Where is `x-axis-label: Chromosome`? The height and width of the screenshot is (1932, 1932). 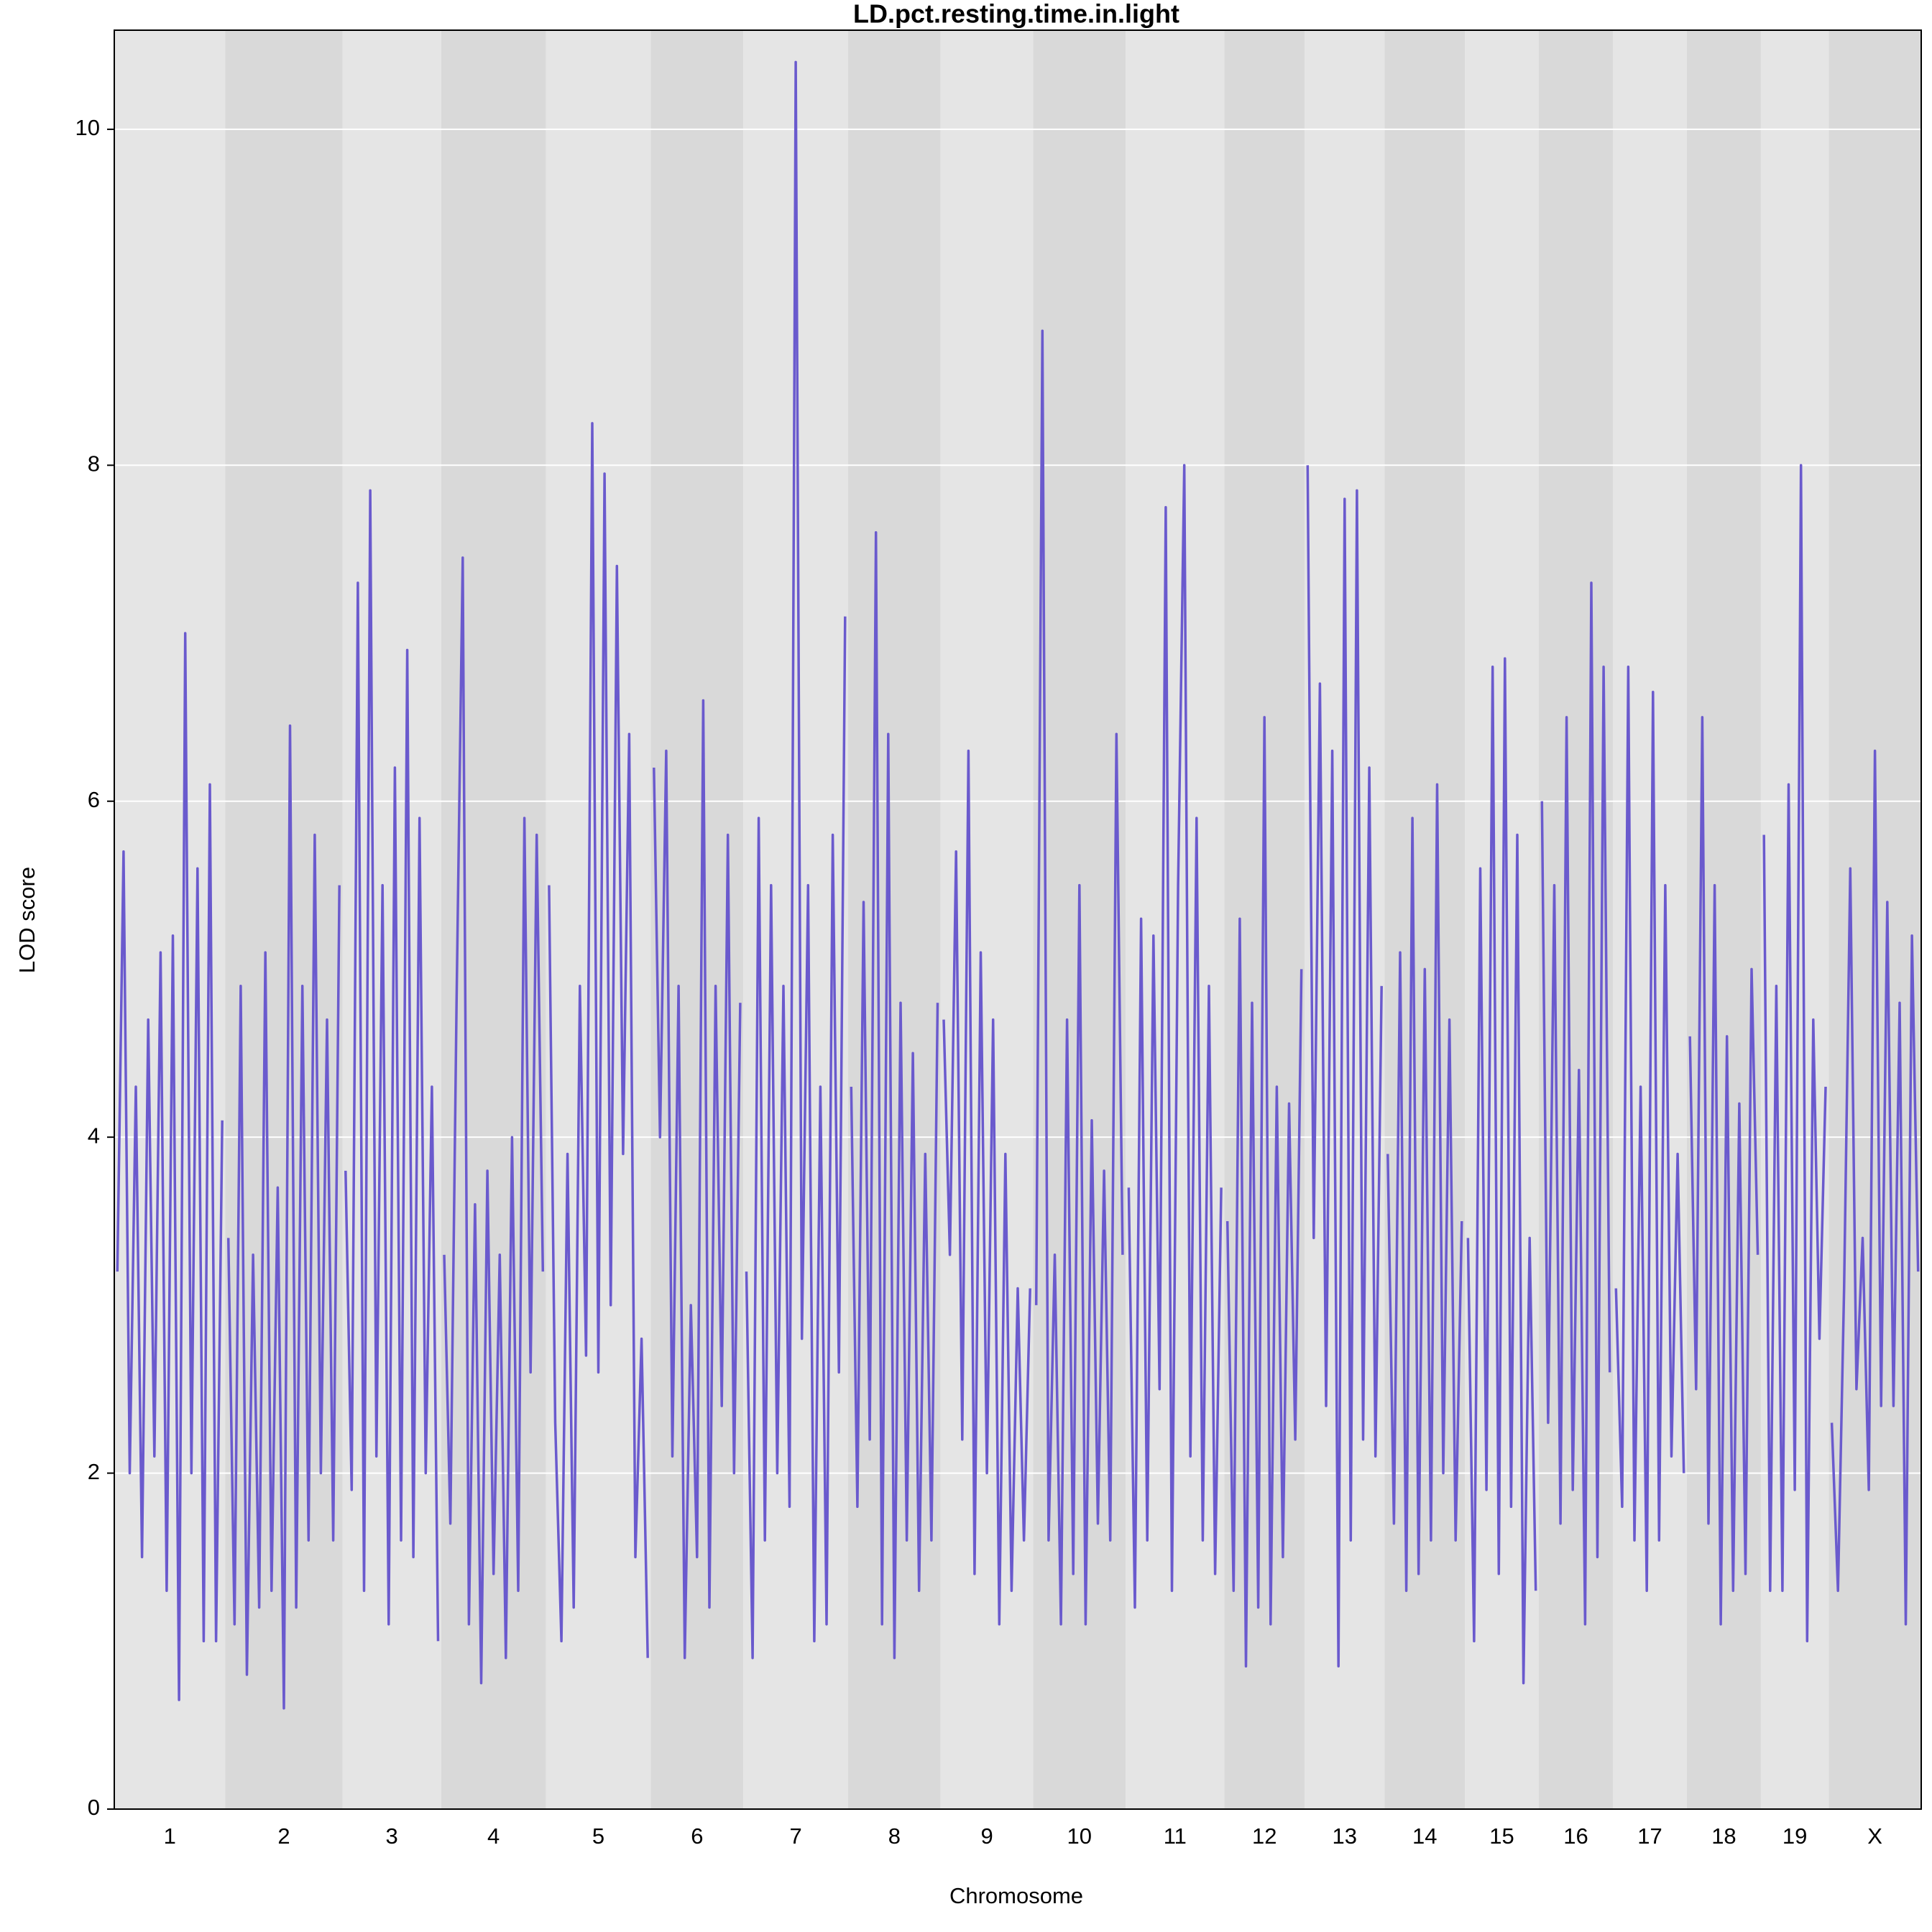
x-axis-label: Chromosome is located at coordinates (1016, 1895).